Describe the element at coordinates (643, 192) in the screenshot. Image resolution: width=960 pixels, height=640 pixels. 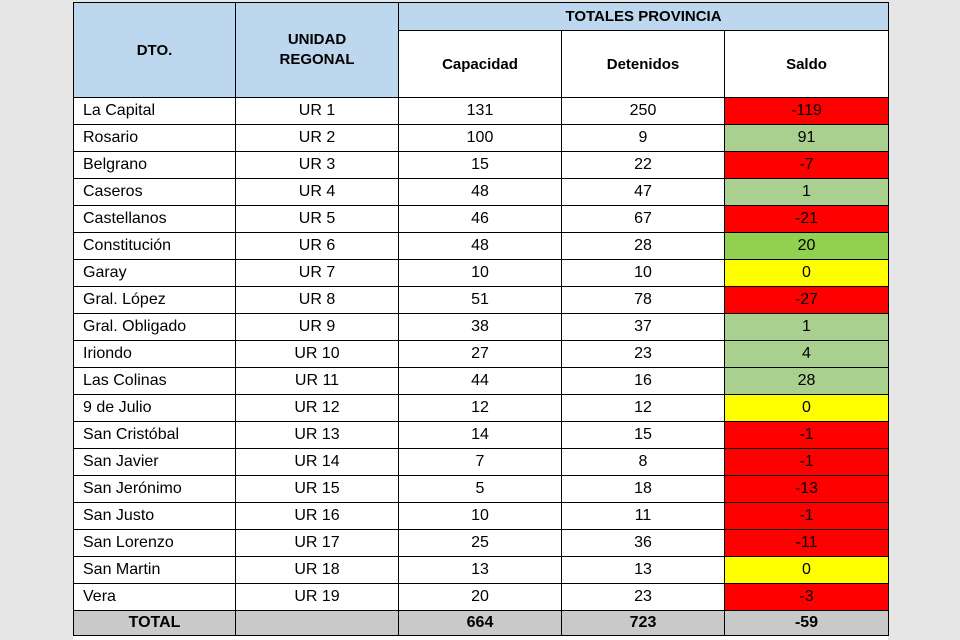
I see `cell-detenidos: 47` at that location.